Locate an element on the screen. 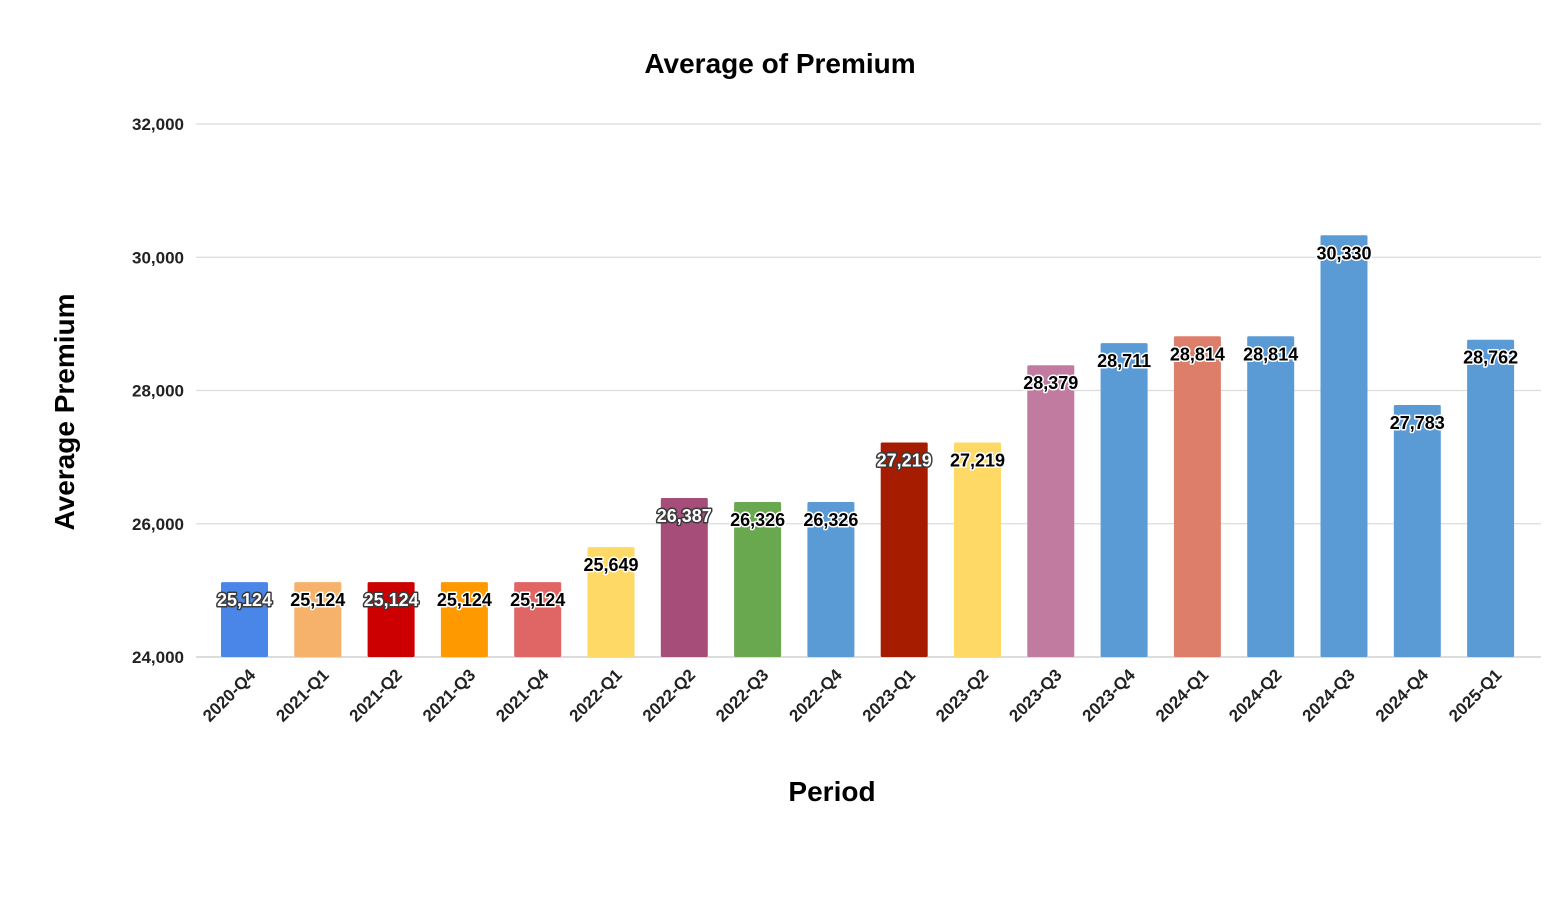 This screenshot has height=920, width=1560. y-tick-label: 32,000 is located at coordinates (158, 124).